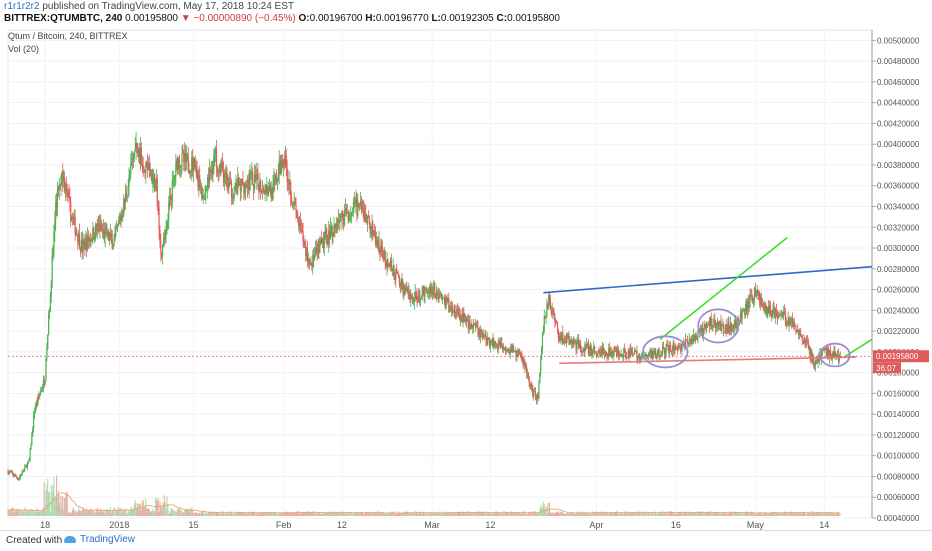 This screenshot has height=551, width=932. I want to click on price-marker-box, so click(901, 356).